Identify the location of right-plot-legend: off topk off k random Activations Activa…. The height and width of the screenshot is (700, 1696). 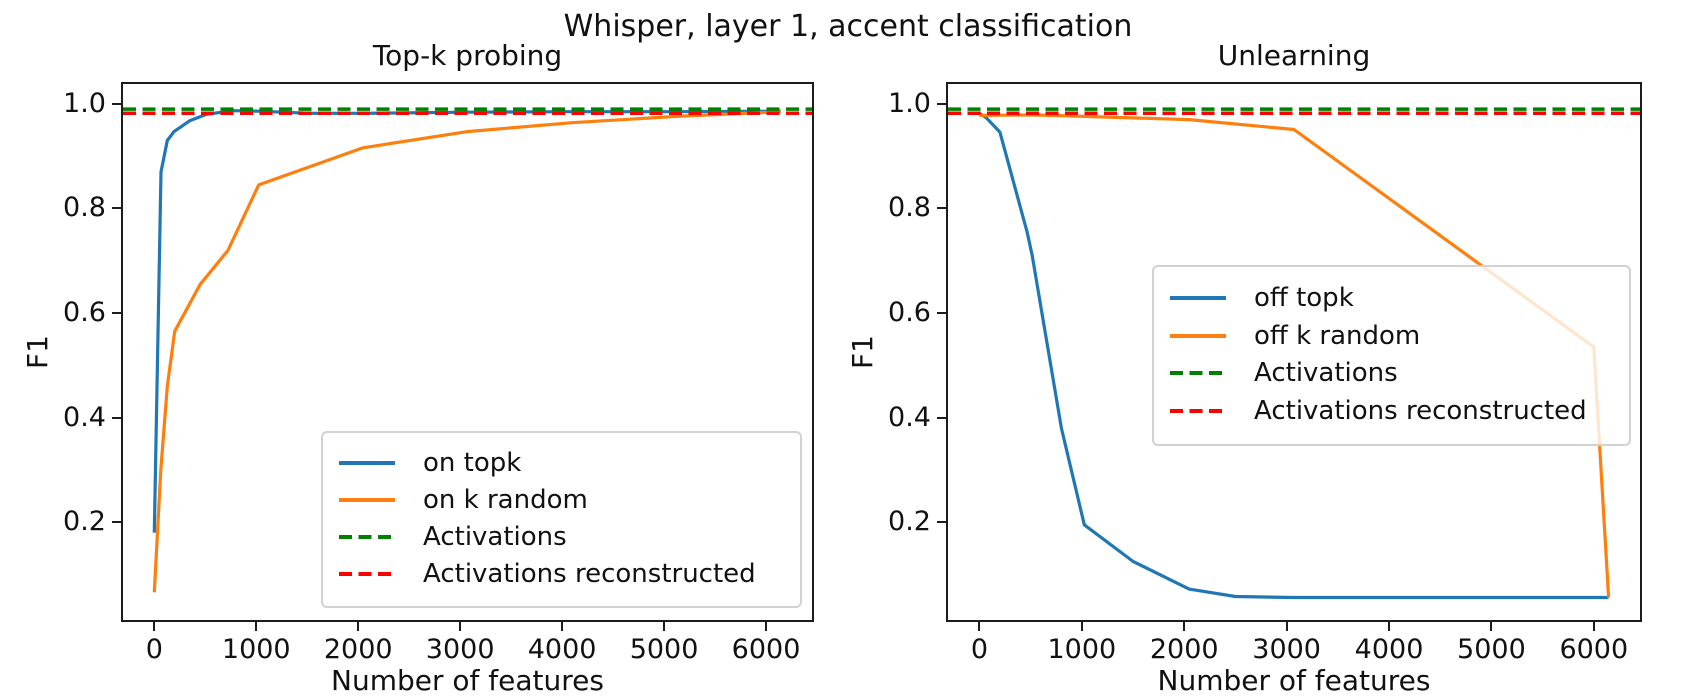
(1391, 355).